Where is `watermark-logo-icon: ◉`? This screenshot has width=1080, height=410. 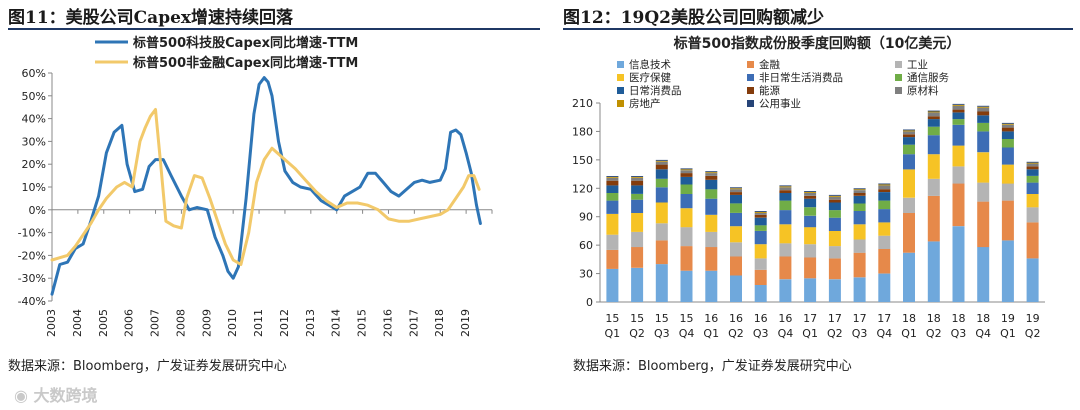
watermark-logo-icon: ◉ is located at coordinates (21, 395).